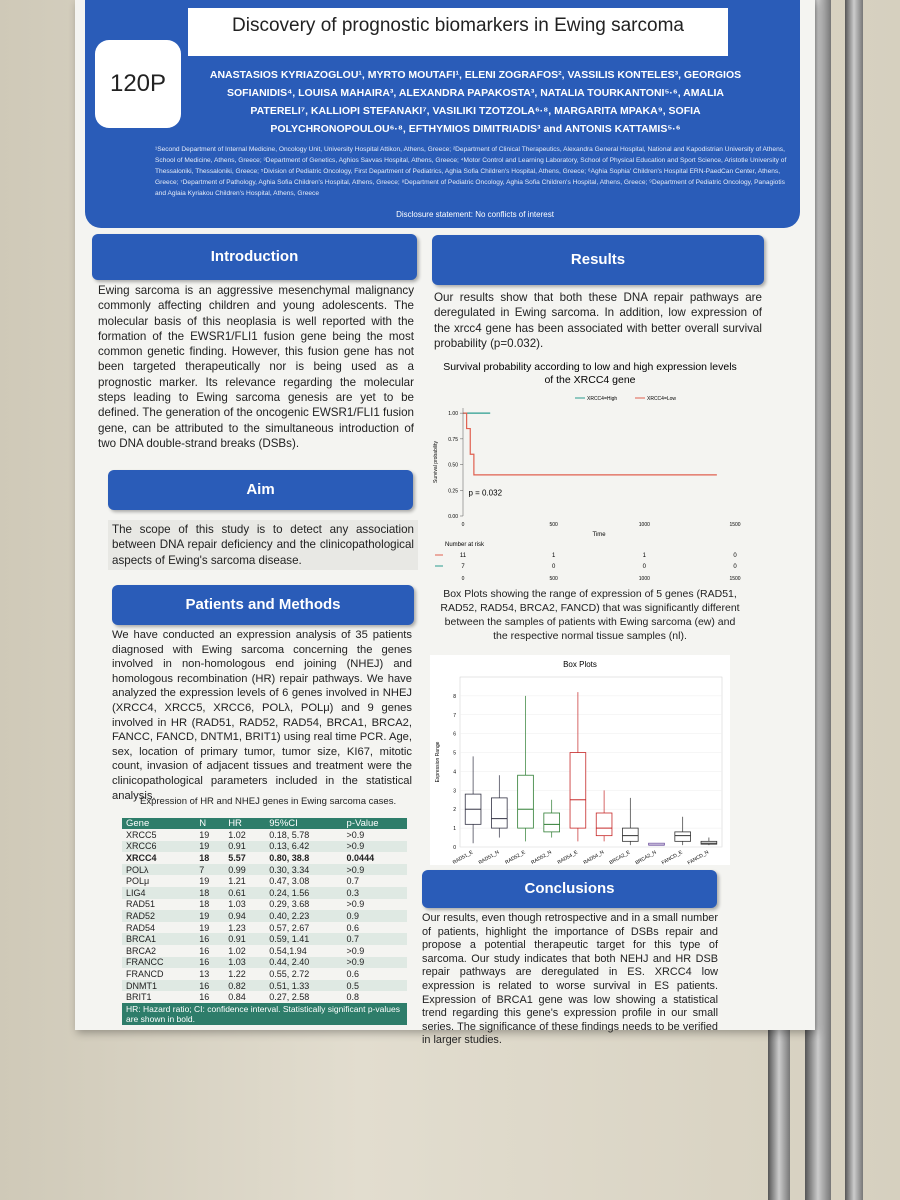 This screenshot has width=900, height=1200. What do you see at coordinates (288, 950) in the screenshot?
I see `table-cell: 0.54,1.94` at bounding box center [288, 950].